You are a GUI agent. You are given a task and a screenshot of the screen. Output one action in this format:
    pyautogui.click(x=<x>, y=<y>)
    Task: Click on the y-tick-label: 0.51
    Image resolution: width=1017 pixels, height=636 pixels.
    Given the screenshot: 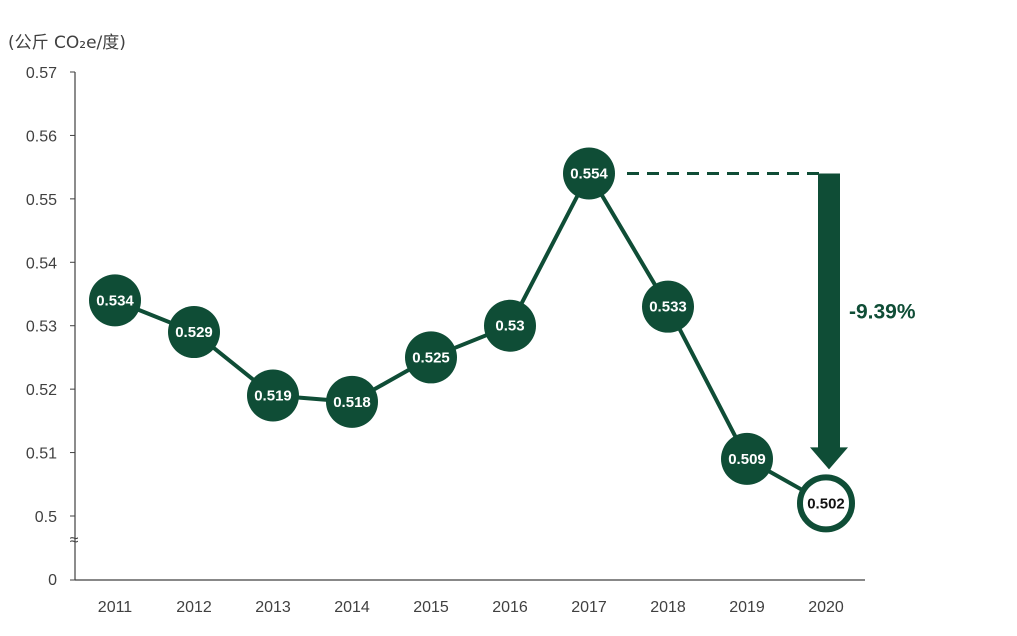 What is the action you would take?
    pyautogui.click(x=41, y=454)
    